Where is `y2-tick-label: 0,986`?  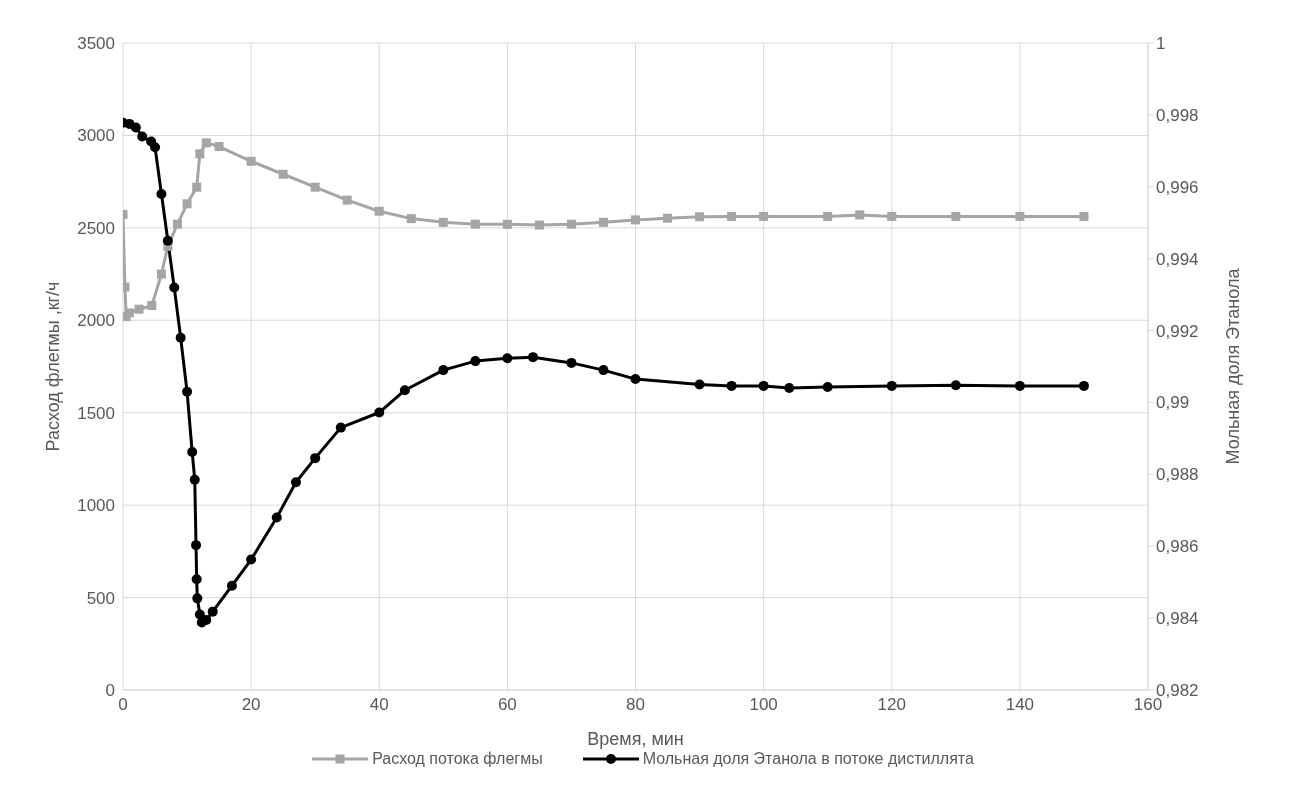
y2-tick-label: 0,986 is located at coordinates (1177, 547).